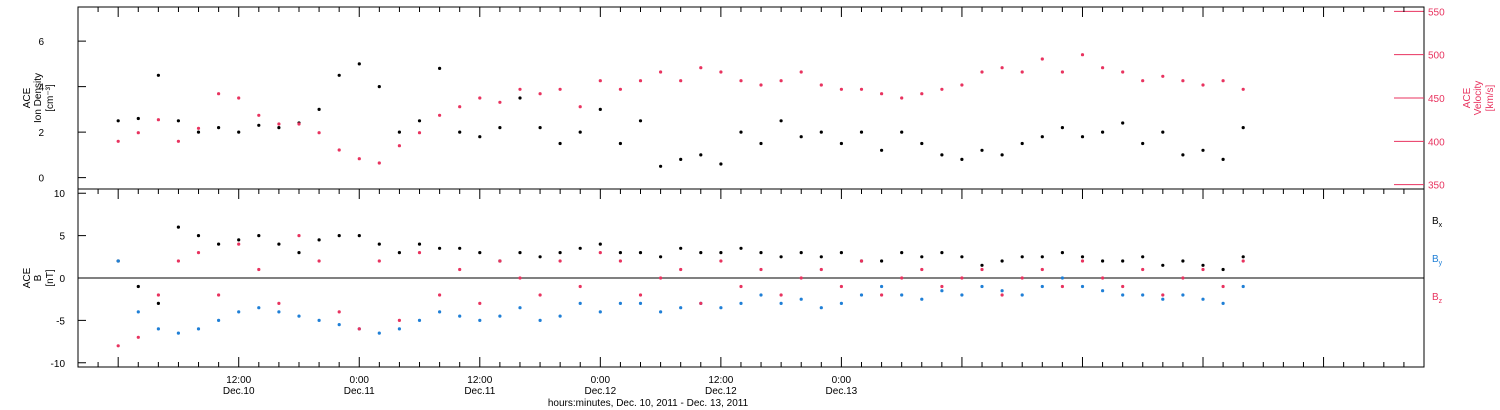 The image size is (1500, 410). What do you see at coordinates (38, 277) in the screenshot?
I see `bottom-left-ylabel-line2: B` at bounding box center [38, 277].